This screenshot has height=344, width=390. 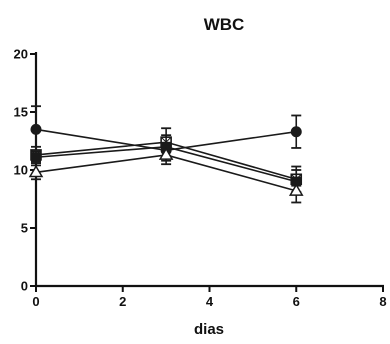 What do you see at coordinates (209, 329) in the screenshot?
I see `x-axis-title: dias` at bounding box center [209, 329].